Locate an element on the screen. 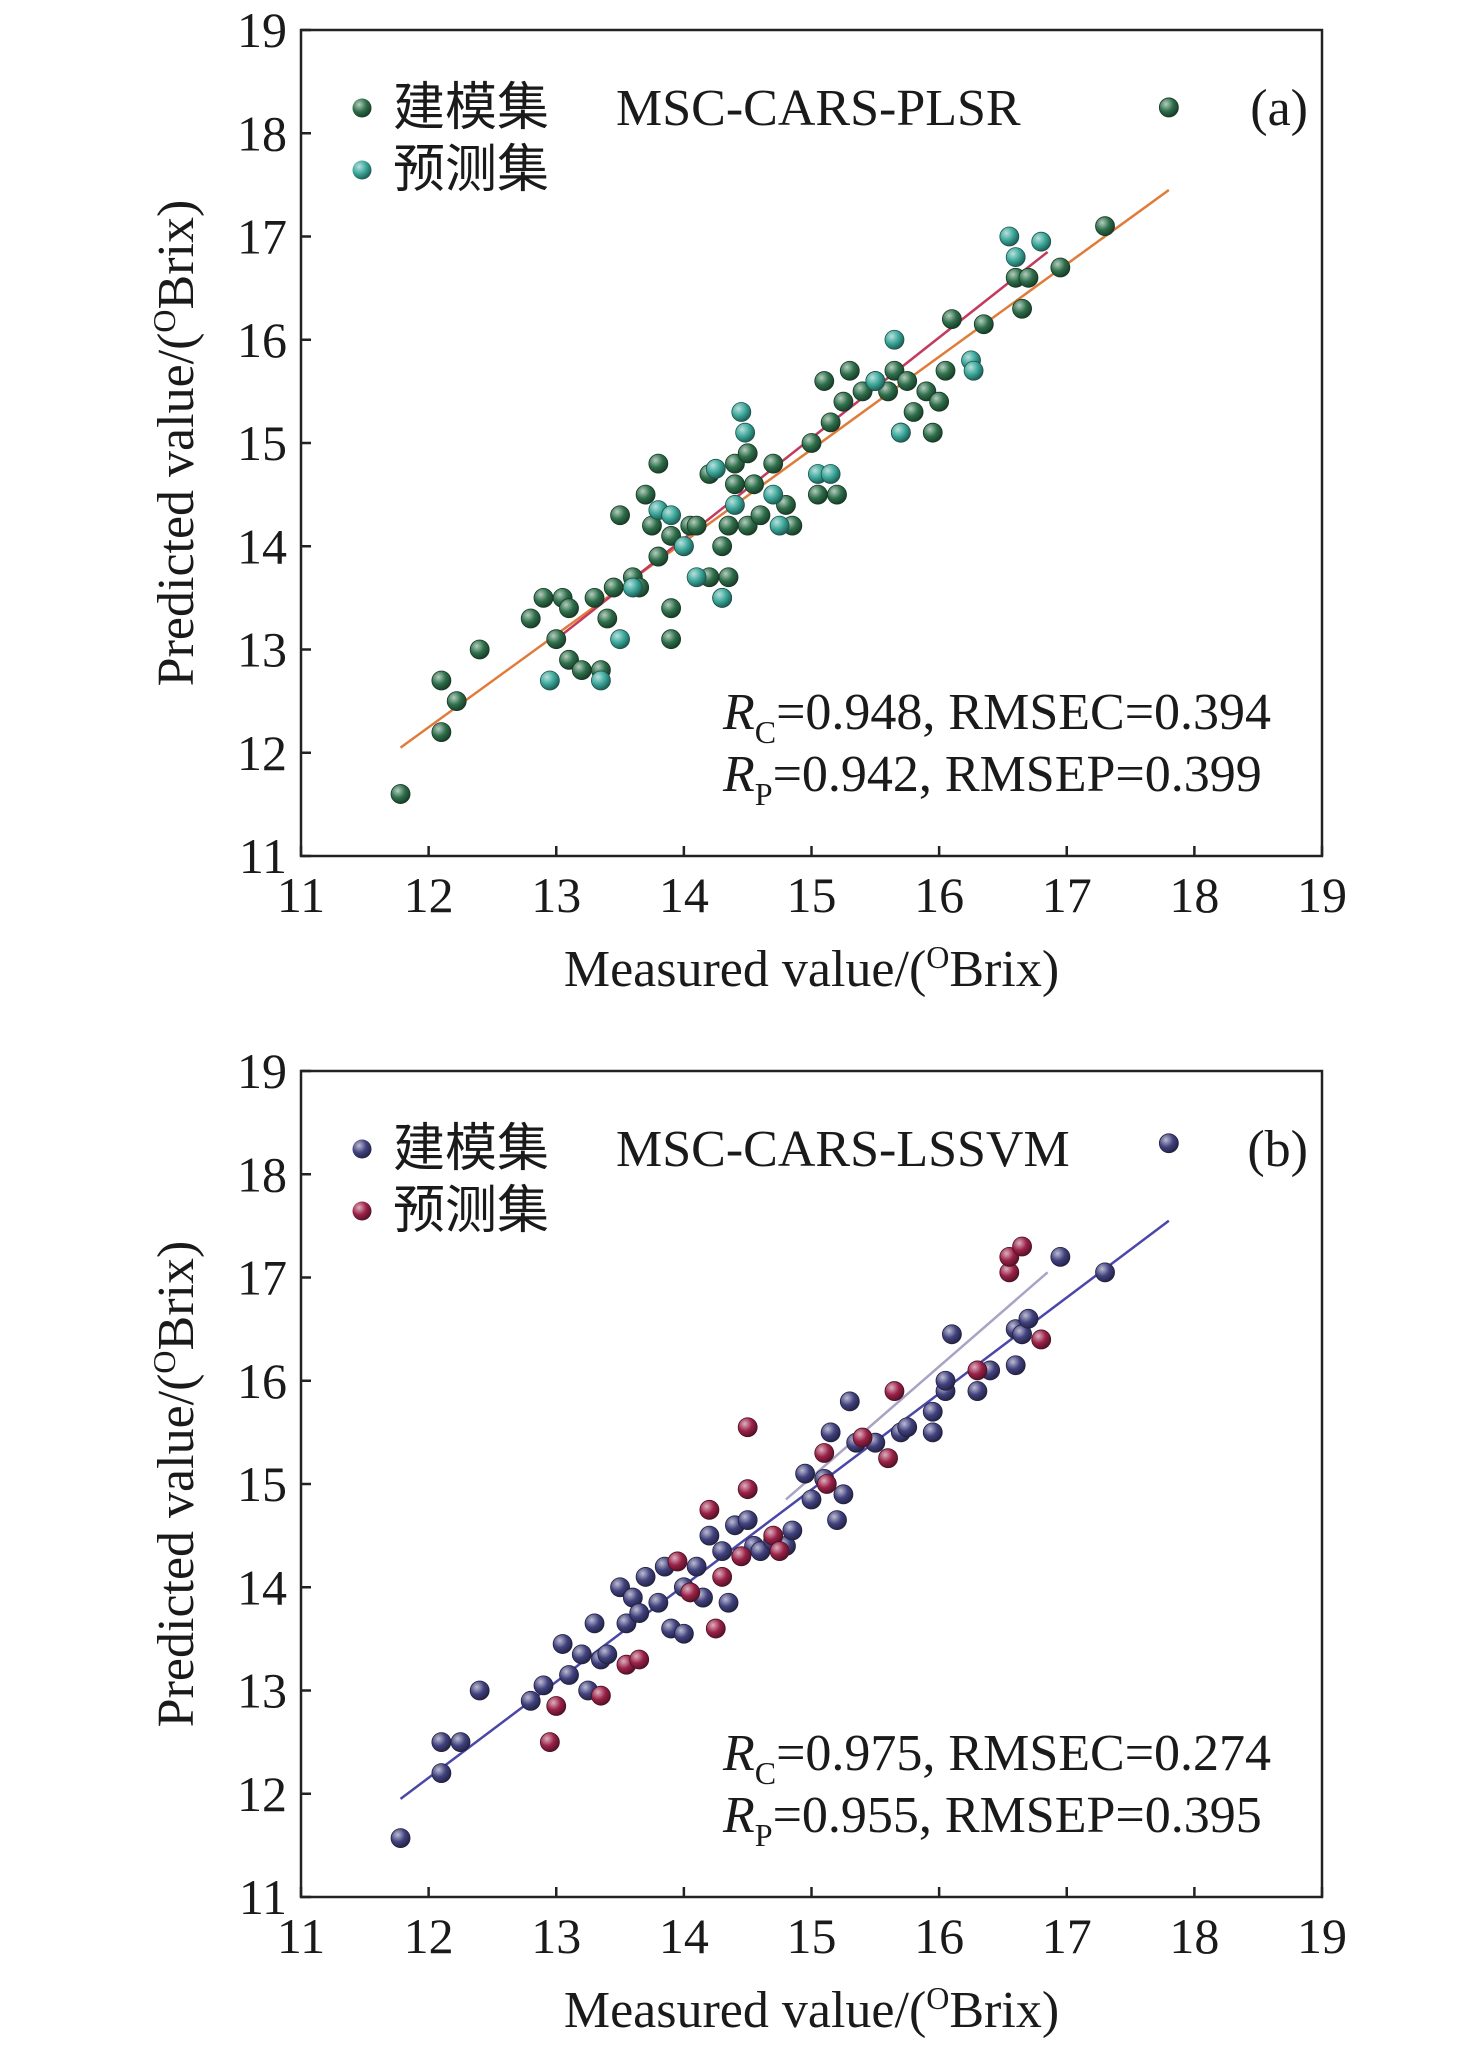 The image size is (1476, 2049). metric-line-rc-b: RC=0.975, RMSEC=0.274 is located at coordinates (996, 1758).